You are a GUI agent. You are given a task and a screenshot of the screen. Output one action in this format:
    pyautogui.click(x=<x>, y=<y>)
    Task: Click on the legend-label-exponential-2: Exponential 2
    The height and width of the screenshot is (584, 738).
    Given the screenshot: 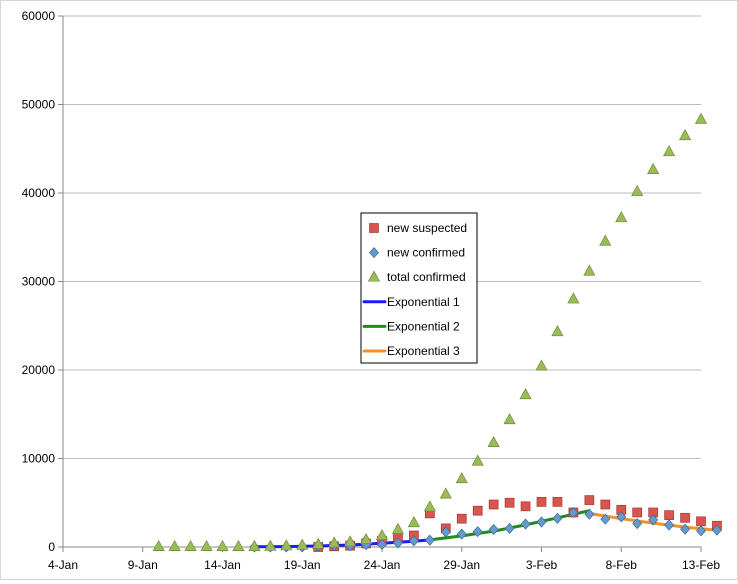 What is the action you would take?
    pyautogui.click(x=423, y=326)
    